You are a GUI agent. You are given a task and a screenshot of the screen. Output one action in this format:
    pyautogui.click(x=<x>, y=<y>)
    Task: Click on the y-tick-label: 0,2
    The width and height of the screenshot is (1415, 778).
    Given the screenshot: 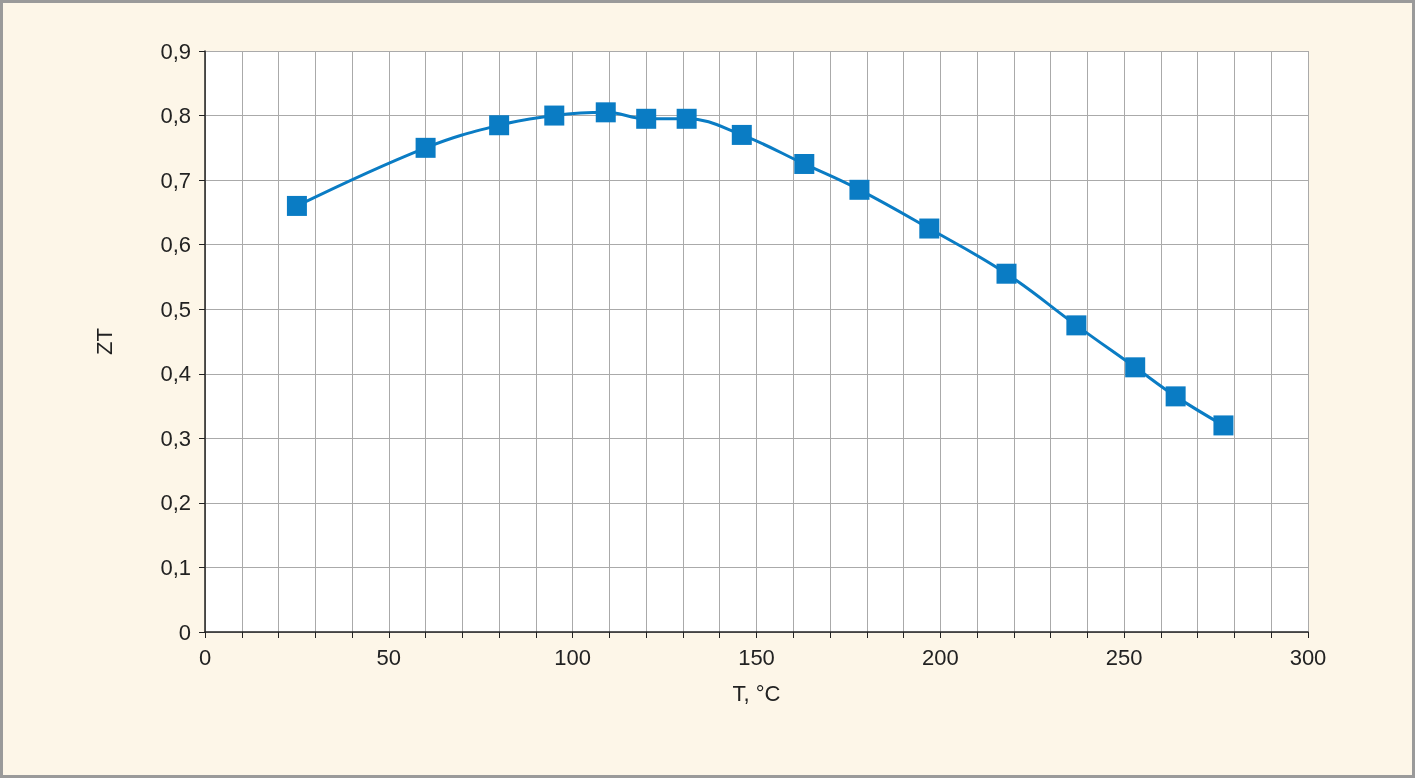 What is the action you would take?
    pyautogui.click(x=175, y=503)
    